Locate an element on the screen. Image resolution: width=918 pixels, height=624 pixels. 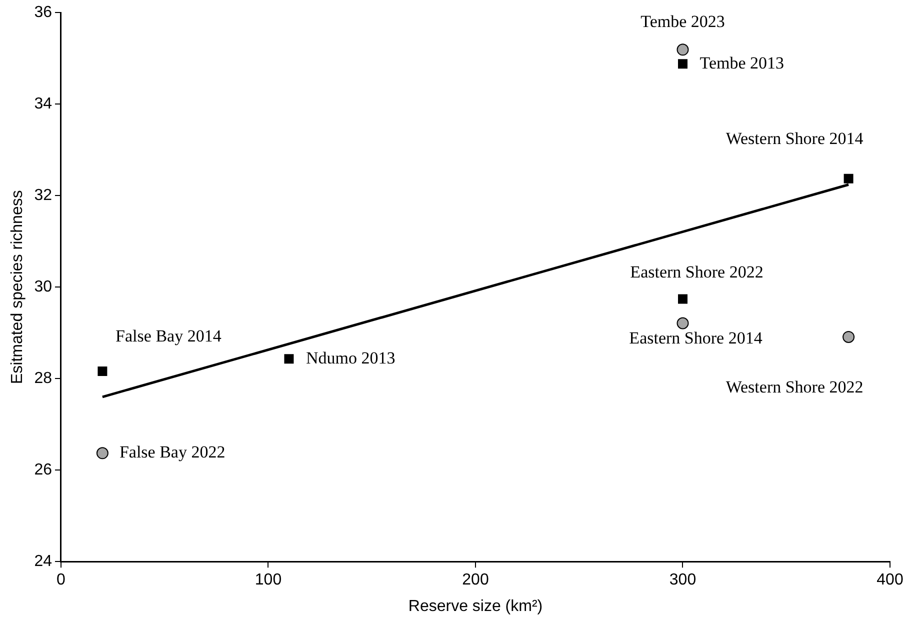
x-tick-label: 400 is located at coordinates (890, 580).